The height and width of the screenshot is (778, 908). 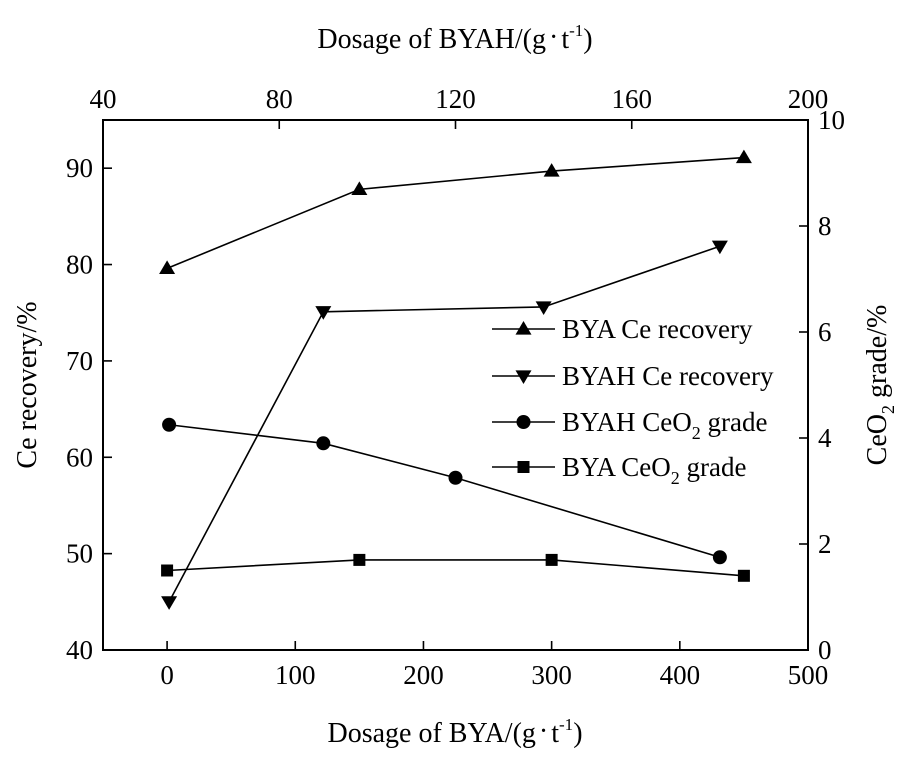 What do you see at coordinates (831, 120) in the screenshot?
I see `right-axis-tick-label: 10` at bounding box center [831, 120].